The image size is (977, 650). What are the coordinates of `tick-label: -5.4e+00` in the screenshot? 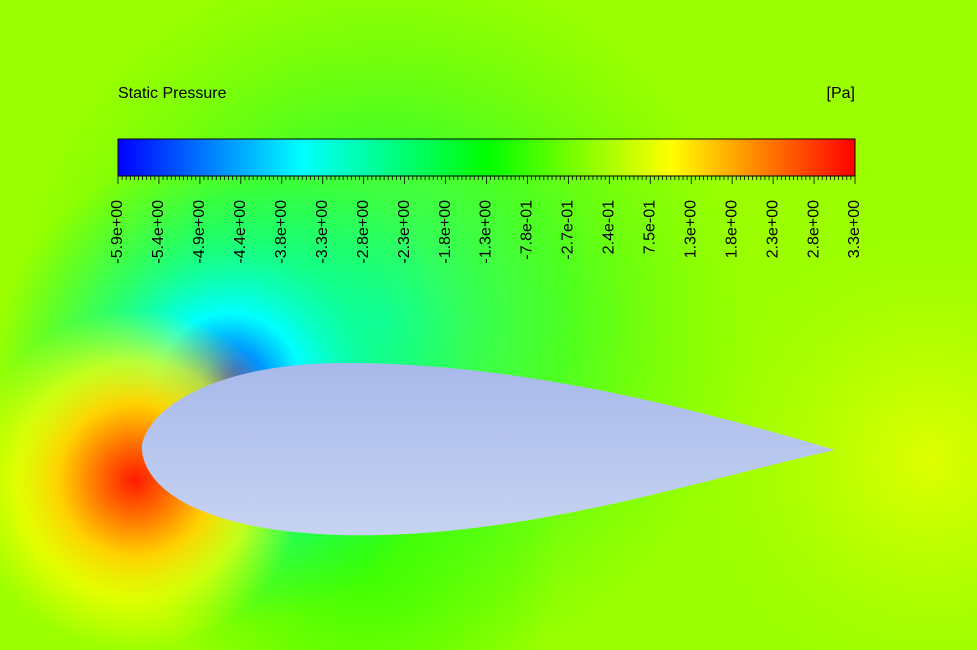 It's located at (158, 232).